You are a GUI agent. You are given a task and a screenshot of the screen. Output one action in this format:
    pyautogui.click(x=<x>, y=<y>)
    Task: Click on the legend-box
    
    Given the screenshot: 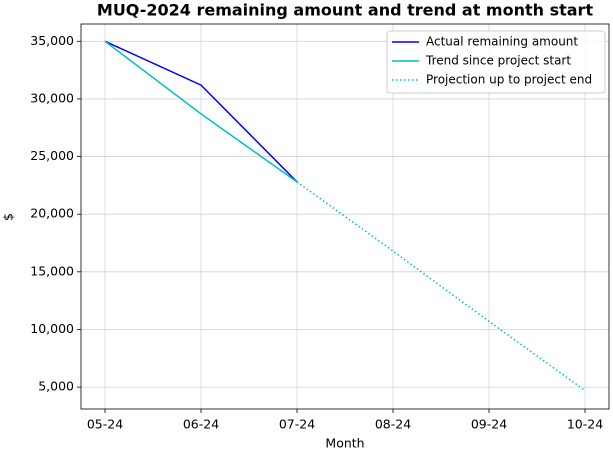 What is the action you would take?
    pyautogui.click(x=496, y=62)
    